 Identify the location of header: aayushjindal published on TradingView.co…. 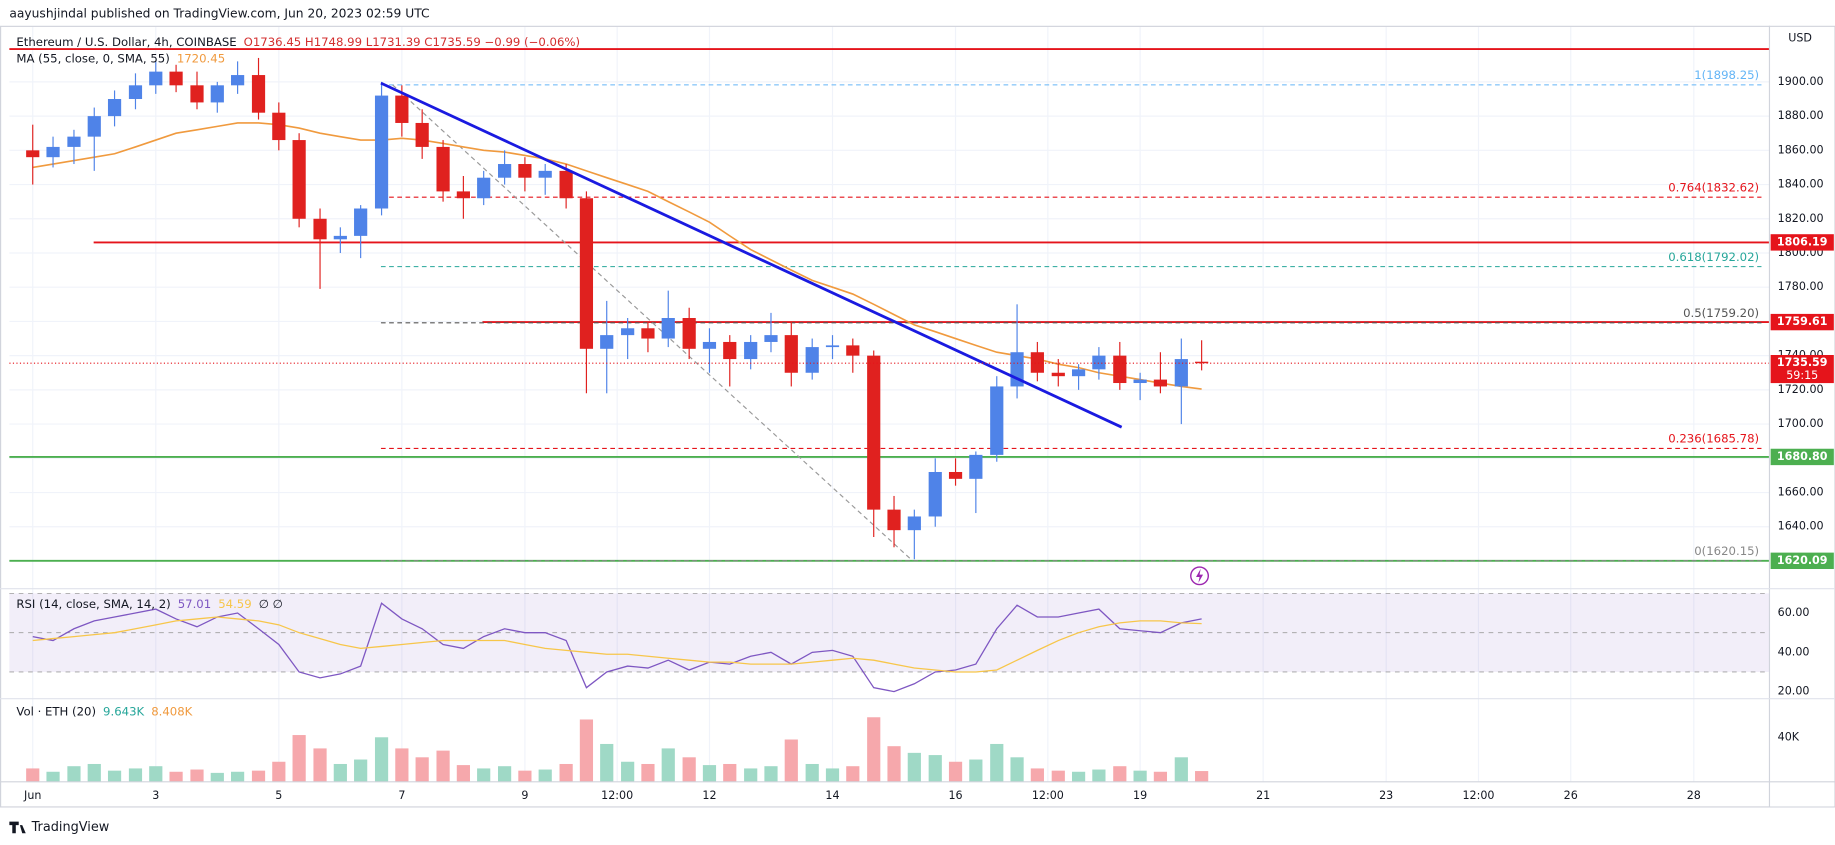
(219, 14).